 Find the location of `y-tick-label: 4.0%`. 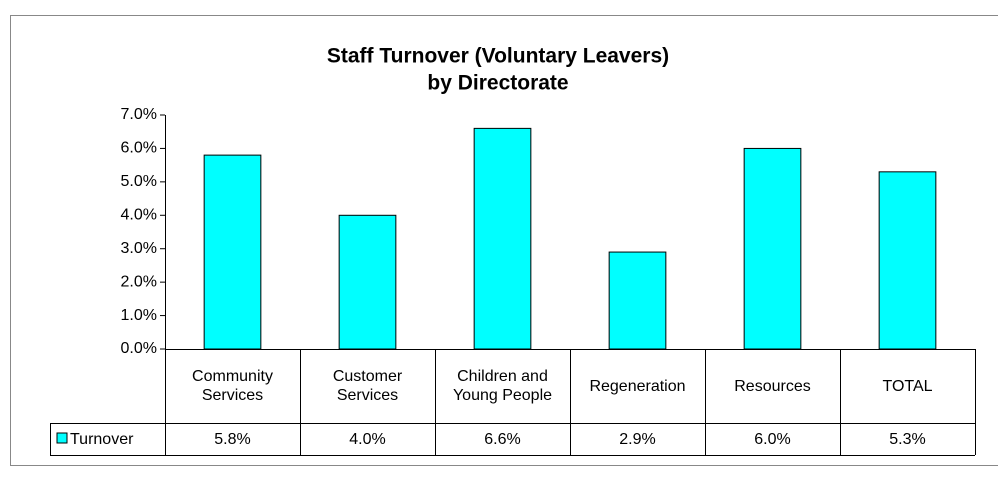

y-tick-label: 4.0% is located at coordinates (139, 215).